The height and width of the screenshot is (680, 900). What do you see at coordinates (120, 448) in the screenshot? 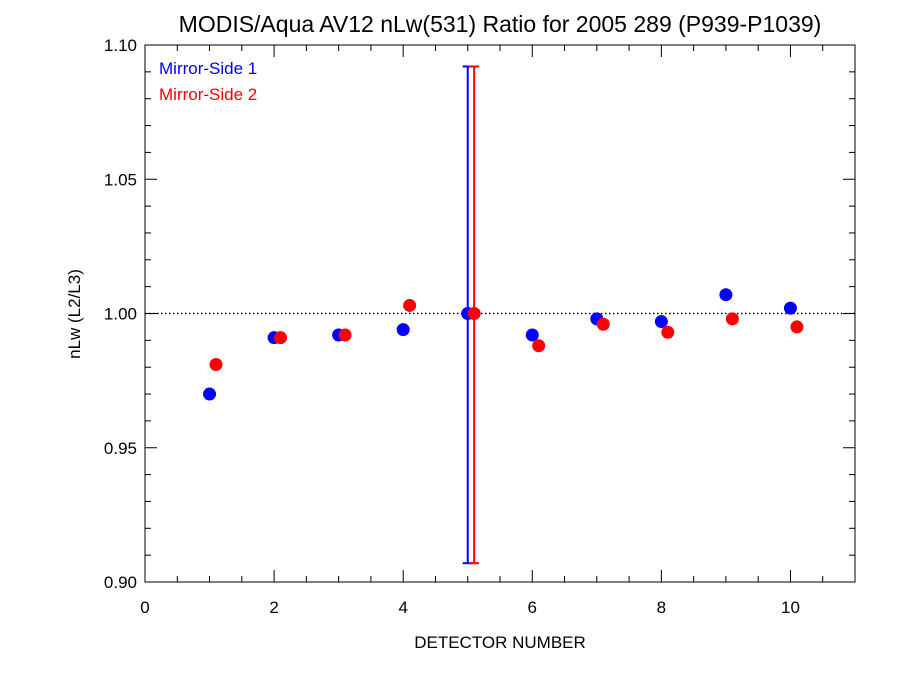
I see `y-tick-label: 0.95` at bounding box center [120, 448].